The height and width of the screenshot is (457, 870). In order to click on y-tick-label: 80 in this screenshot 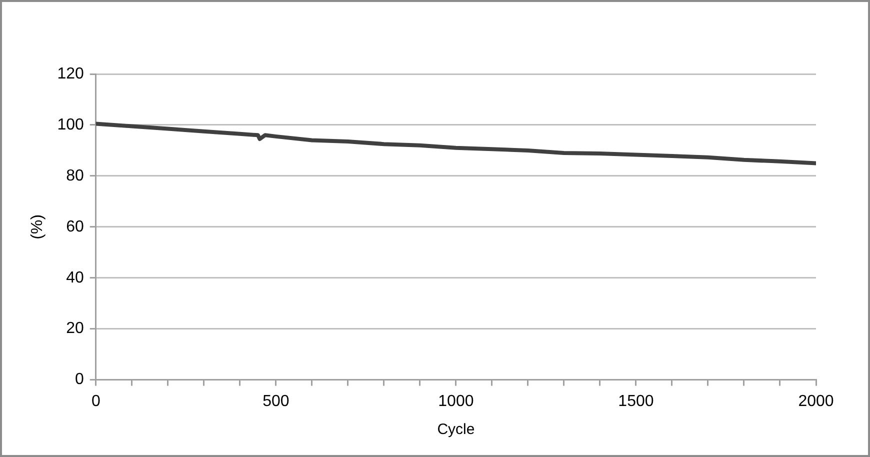, I will do `click(75, 175)`.